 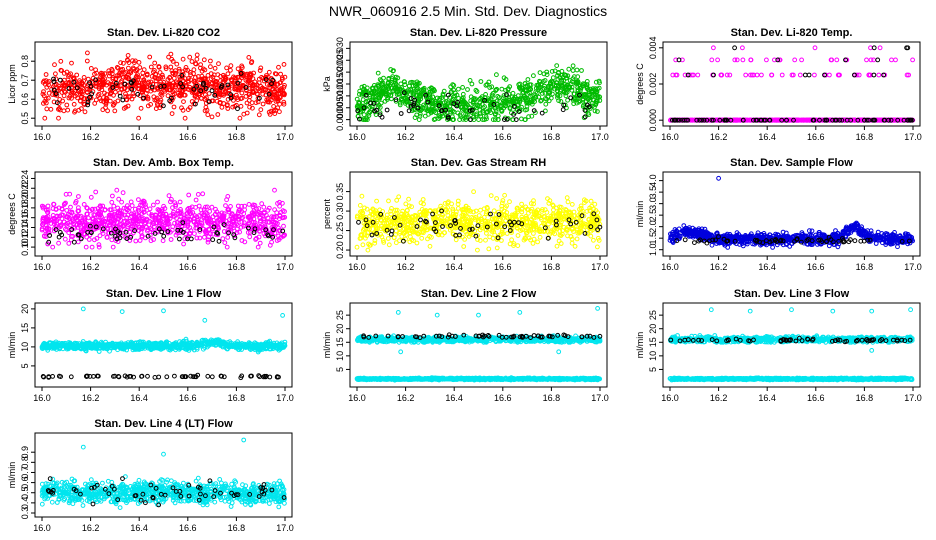 I want to click on y-tick-label: 0.20, so click(x=340, y=250).